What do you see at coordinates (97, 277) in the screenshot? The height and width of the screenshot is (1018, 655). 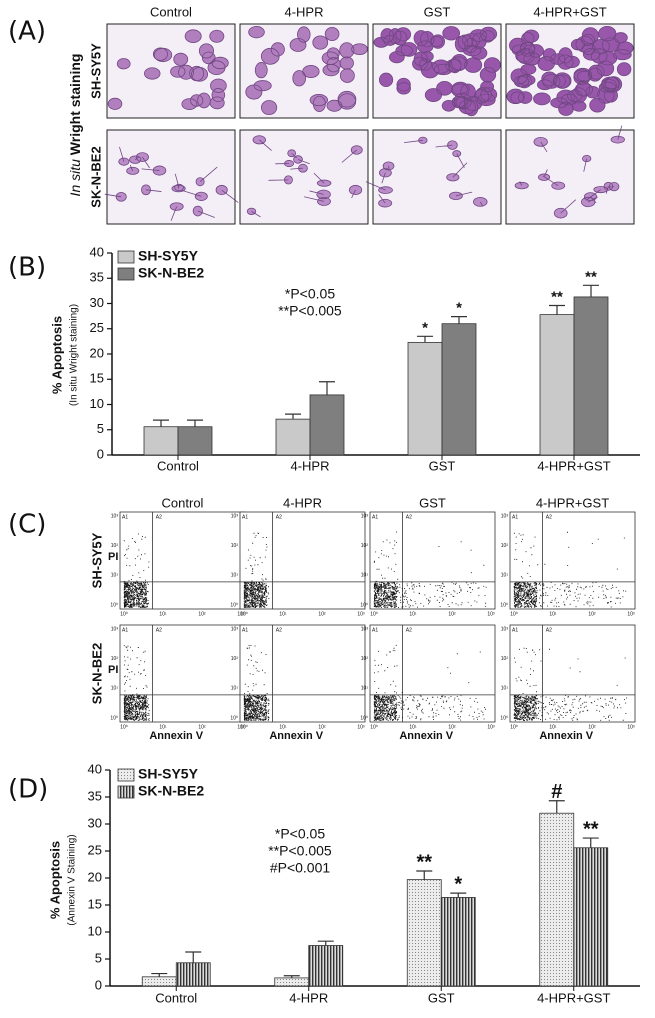 I see `y-tick-label: 35` at bounding box center [97, 277].